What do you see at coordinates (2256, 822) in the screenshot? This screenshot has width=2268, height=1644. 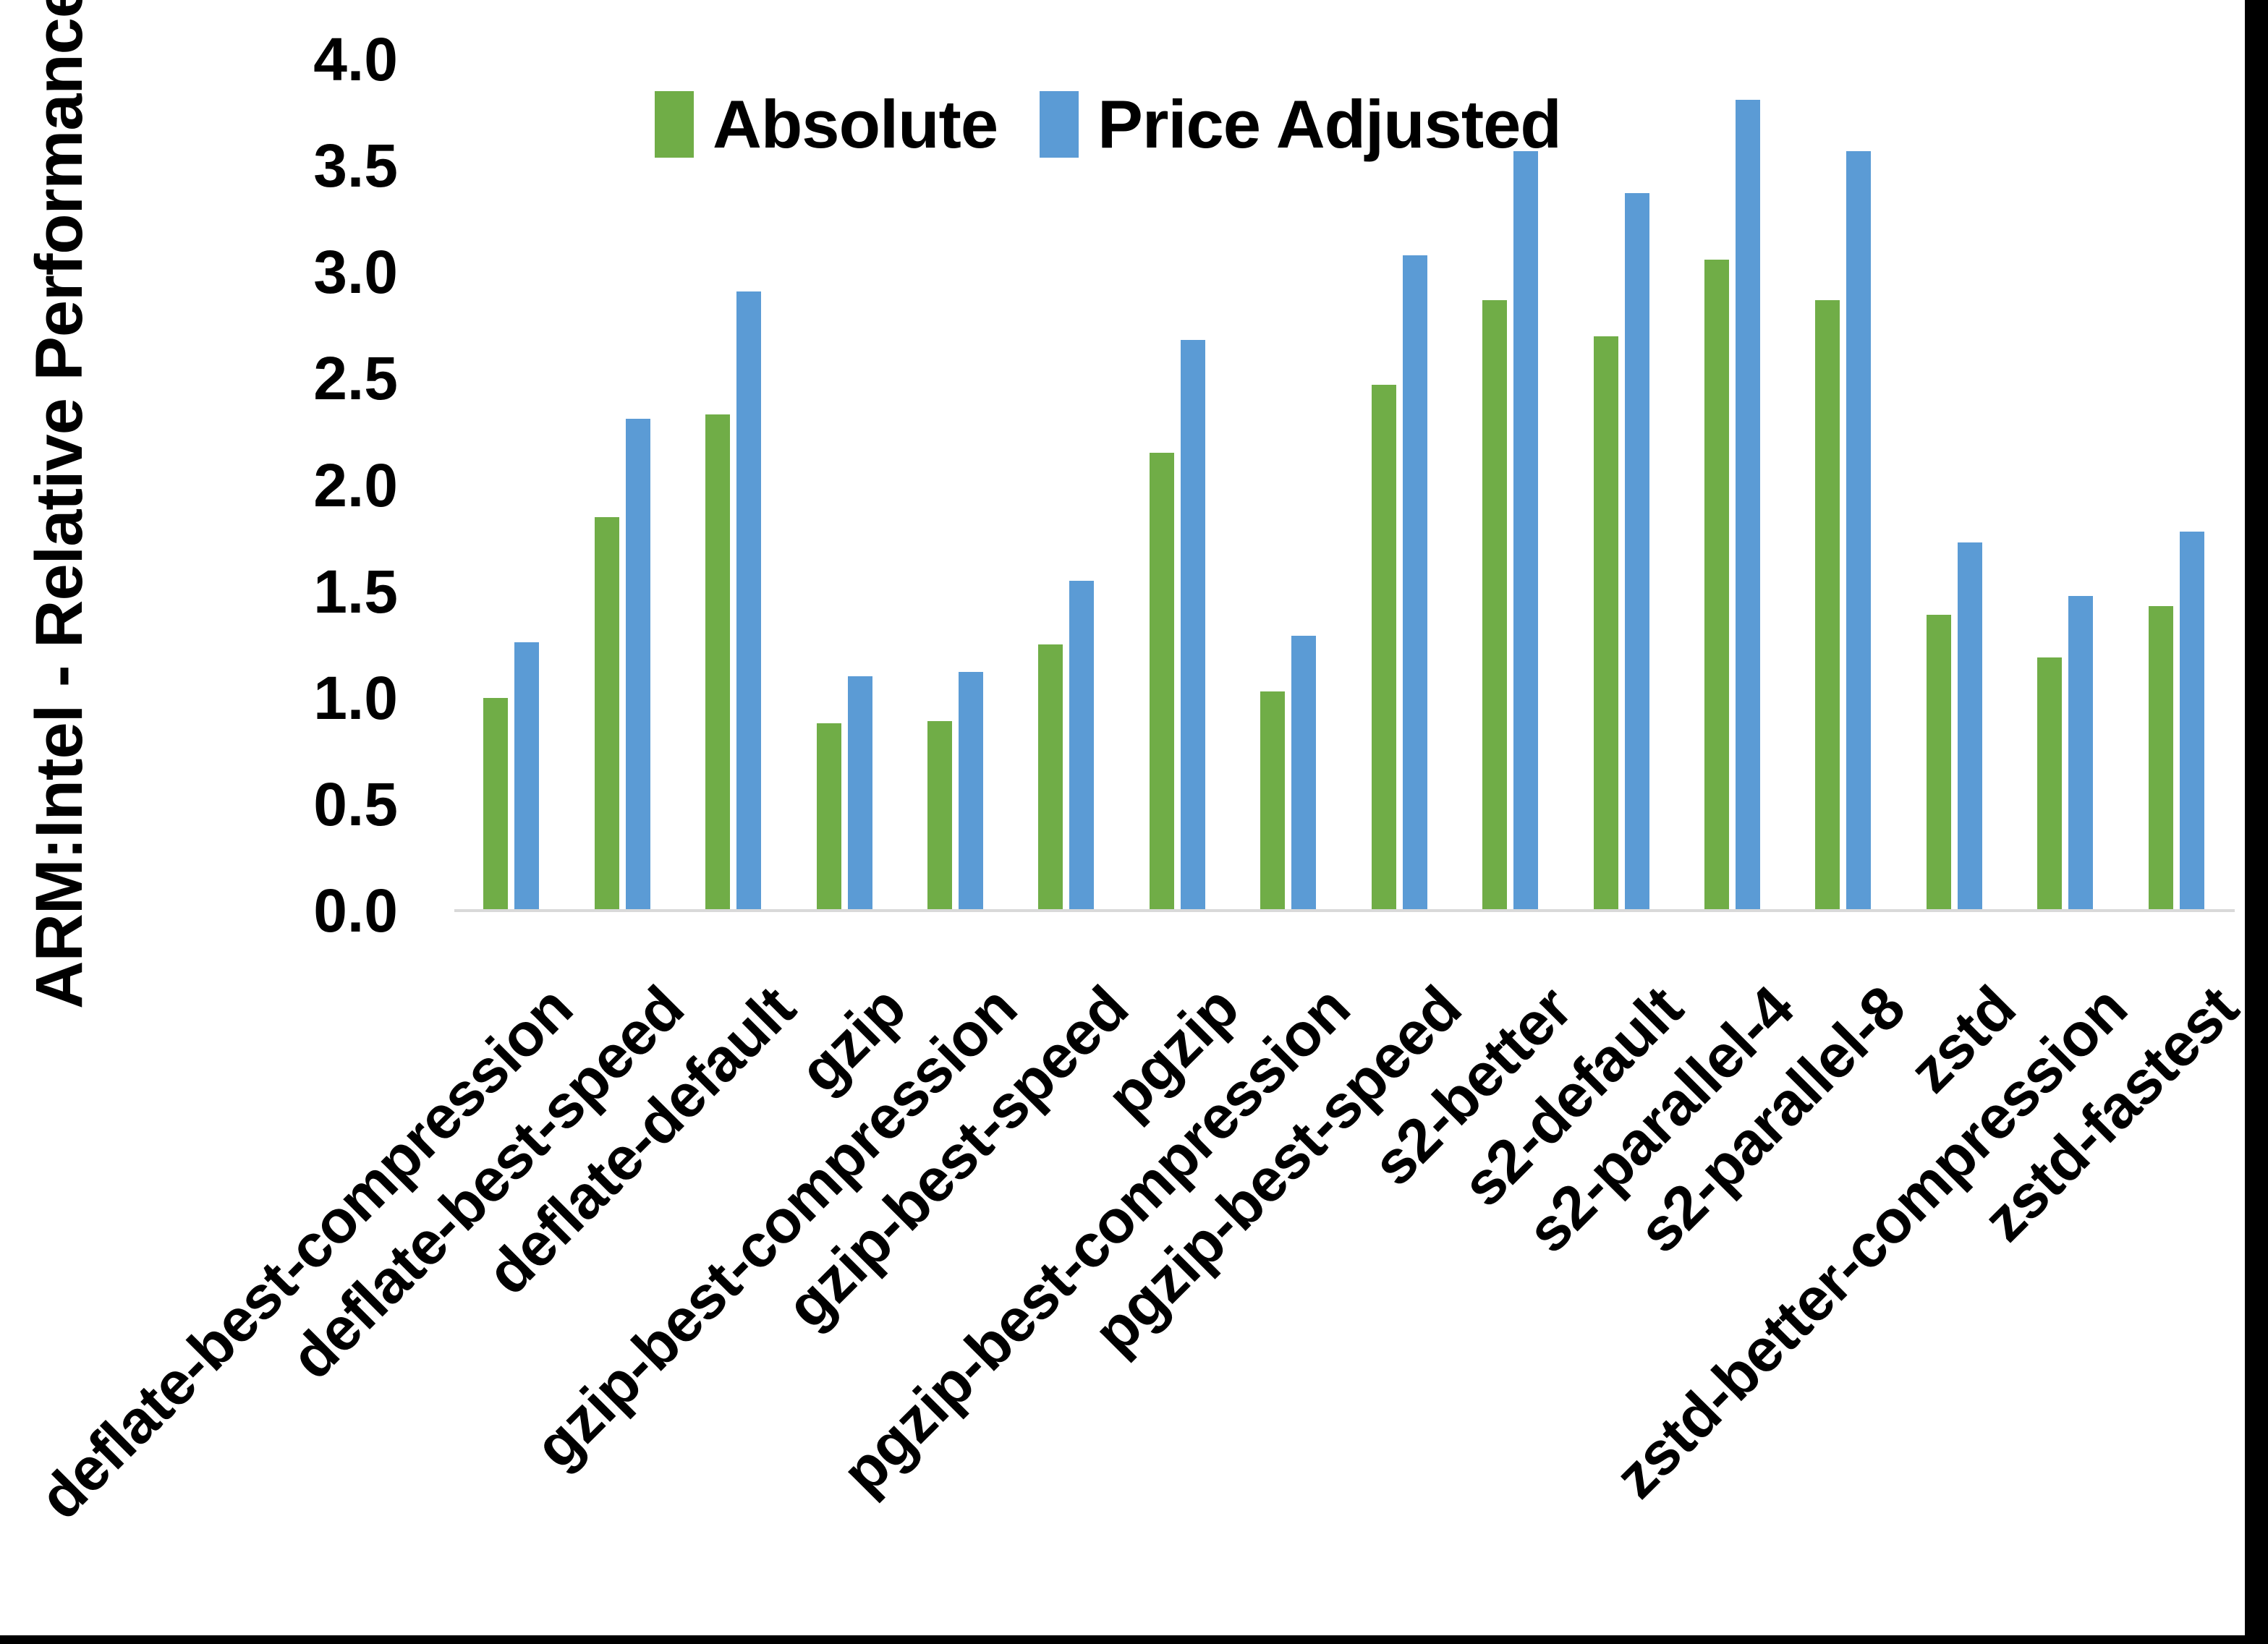 I see `screen-edge-right` at bounding box center [2256, 822].